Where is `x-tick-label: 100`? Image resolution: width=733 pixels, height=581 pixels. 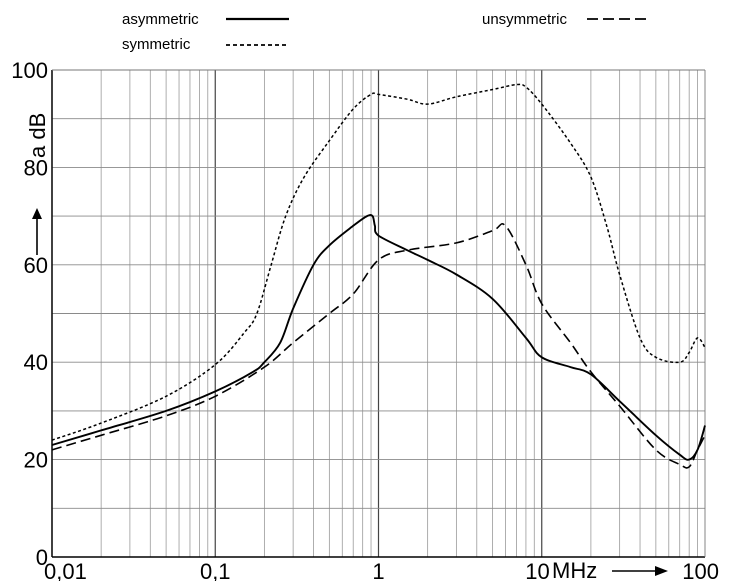 x-tick-label: 100 is located at coordinates (700, 570).